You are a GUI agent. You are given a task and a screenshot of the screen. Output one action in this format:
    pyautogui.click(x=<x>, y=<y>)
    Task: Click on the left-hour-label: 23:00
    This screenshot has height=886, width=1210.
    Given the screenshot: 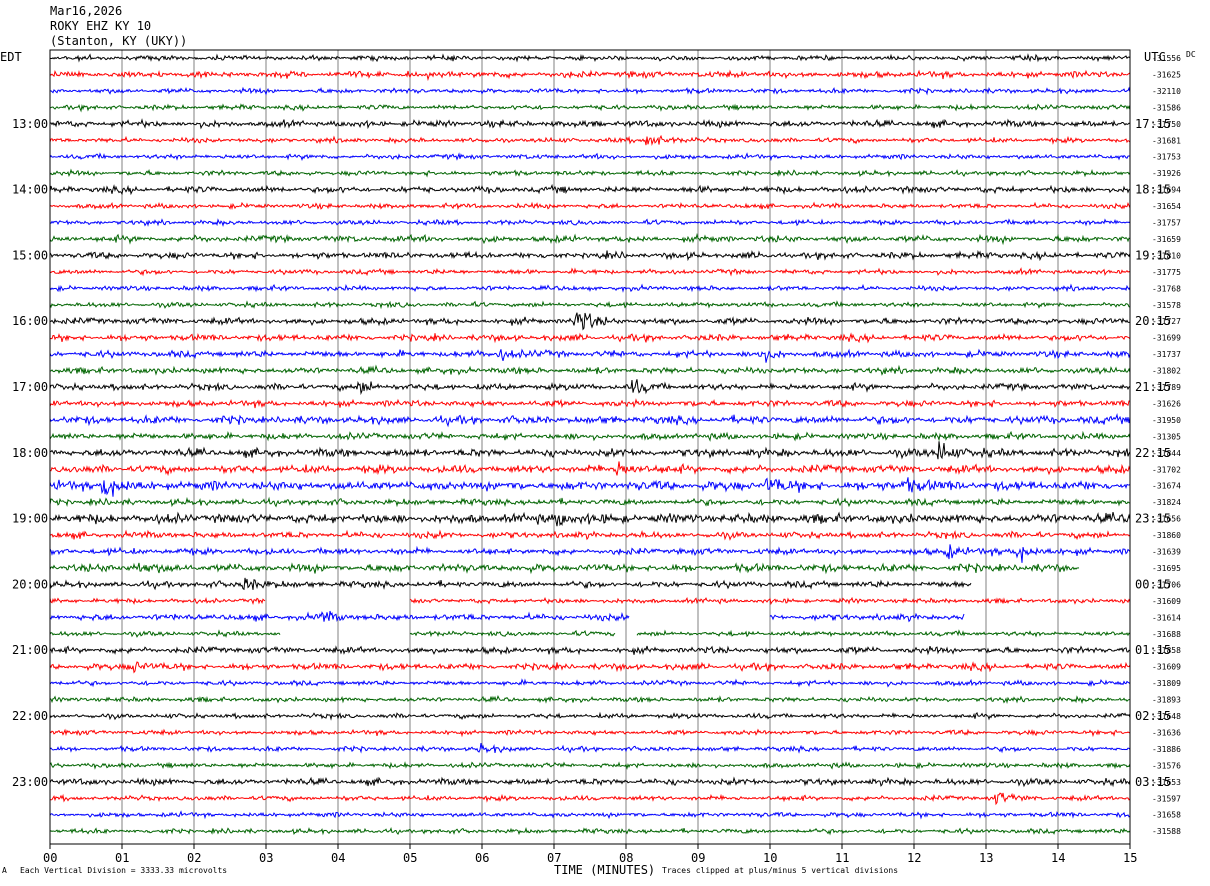 What is the action you would take?
    pyautogui.click(x=30, y=782)
    